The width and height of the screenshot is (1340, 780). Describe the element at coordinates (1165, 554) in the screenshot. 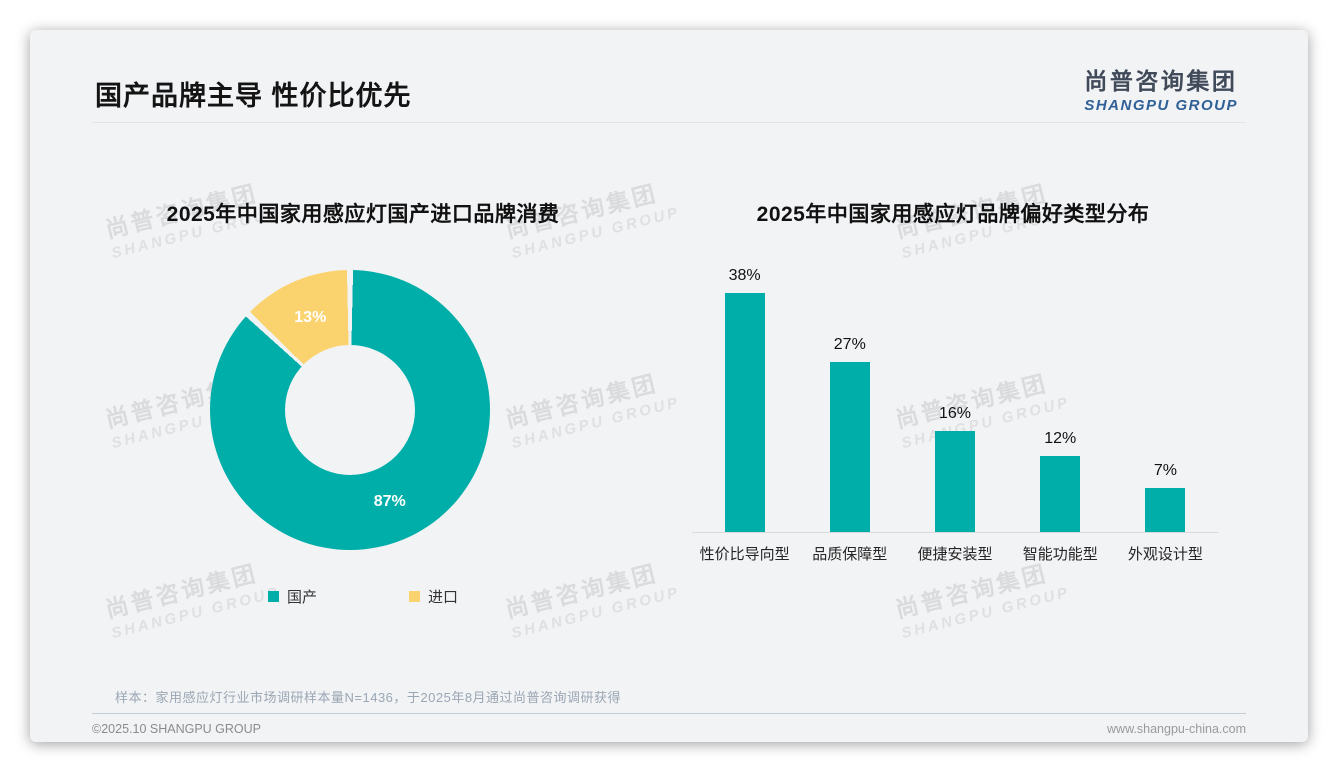

I see `bar-category-label: 外观设计型` at that location.